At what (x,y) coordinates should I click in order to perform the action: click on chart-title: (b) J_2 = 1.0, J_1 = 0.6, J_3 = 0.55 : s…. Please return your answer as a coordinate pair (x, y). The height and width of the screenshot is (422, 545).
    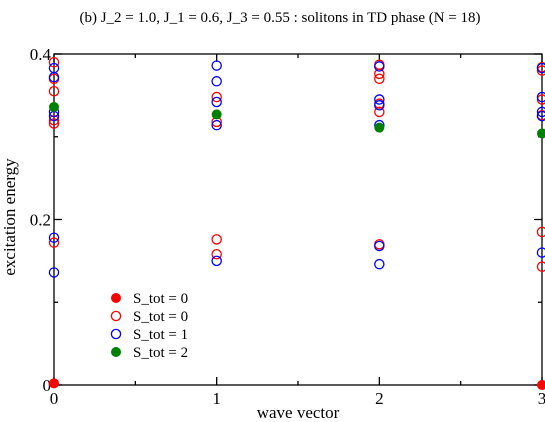
    Looking at the image, I should click on (279, 18).